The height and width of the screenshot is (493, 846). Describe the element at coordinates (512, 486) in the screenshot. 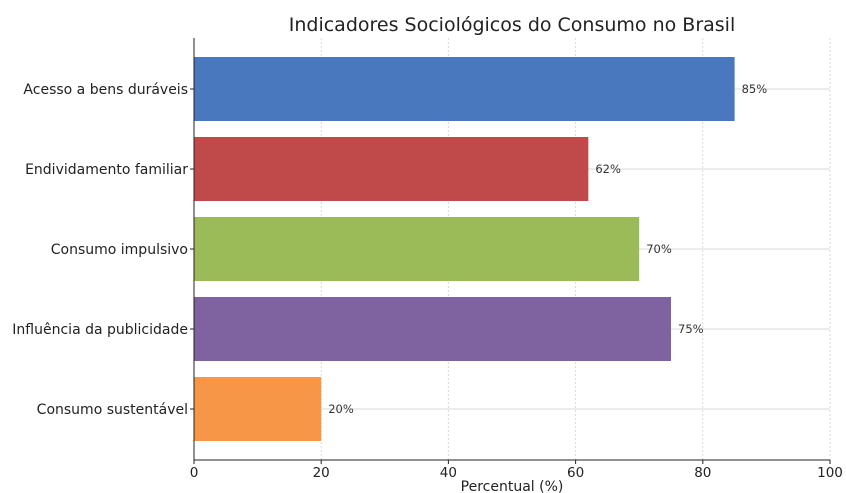

I see `x-axis-label: Percentual (%)` at that location.